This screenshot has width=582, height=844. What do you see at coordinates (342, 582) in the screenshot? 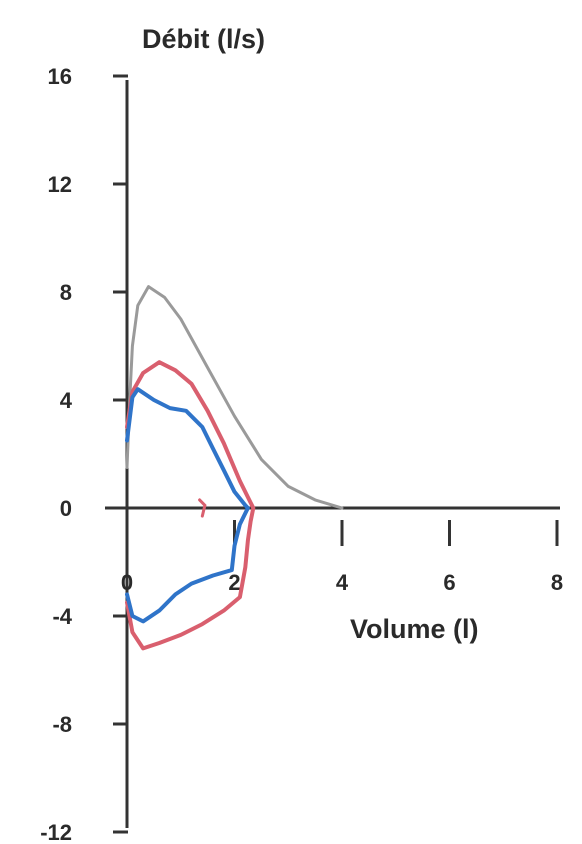
I see `x-tick-label: 4` at bounding box center [342, 582].